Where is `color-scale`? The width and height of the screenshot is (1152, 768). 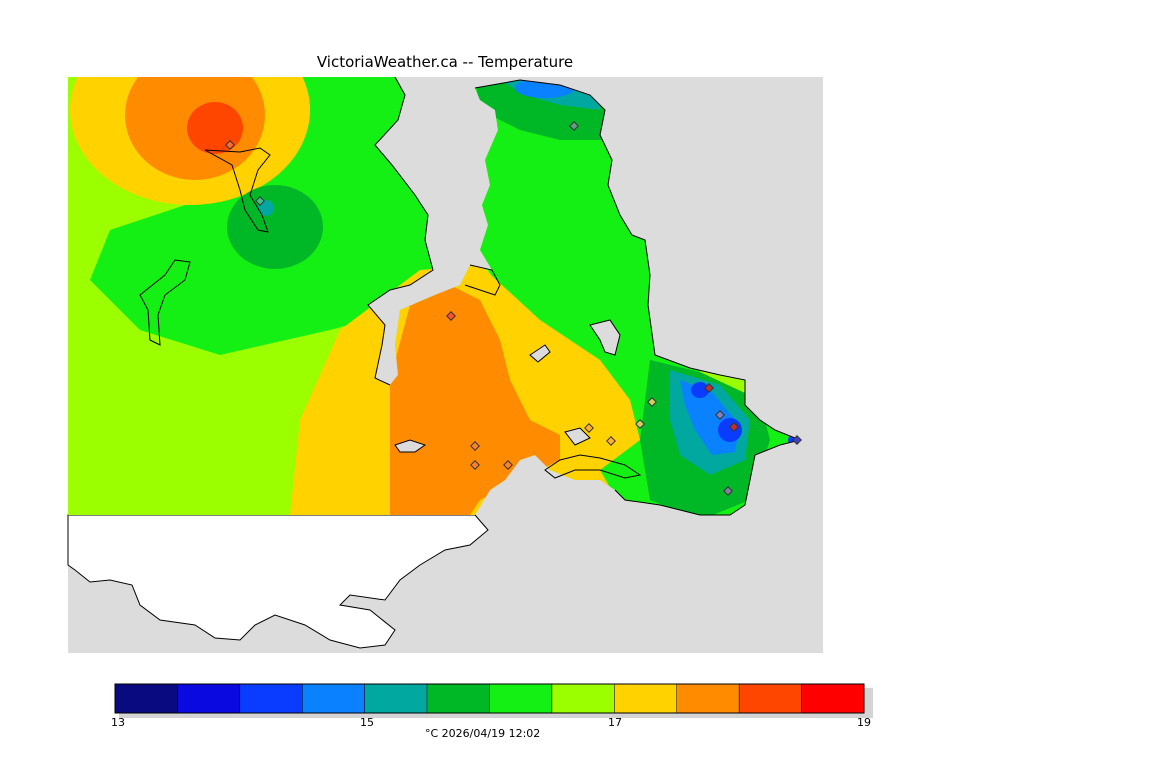 color-scale is located at coordinates (489, 698).